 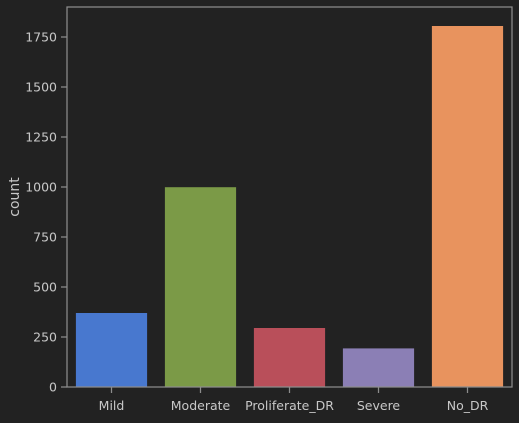 What do you see at coordinates (15, 197) in the screenshot?
I see `y-axis-label: count` at bounding box center [15, 197].